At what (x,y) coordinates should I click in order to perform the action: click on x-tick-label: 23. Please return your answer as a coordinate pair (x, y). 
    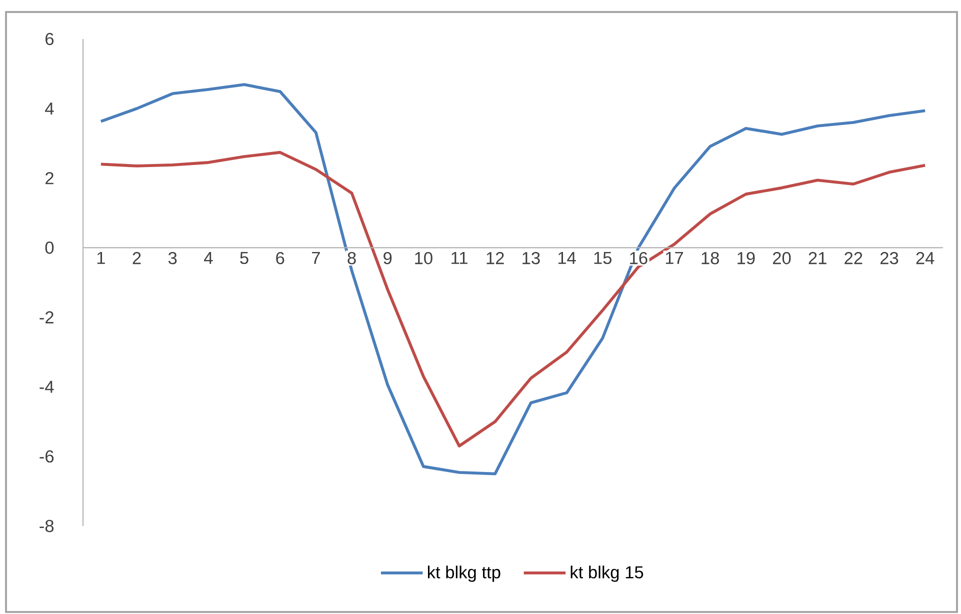
    Looking at the image, I should click on (889, 258).